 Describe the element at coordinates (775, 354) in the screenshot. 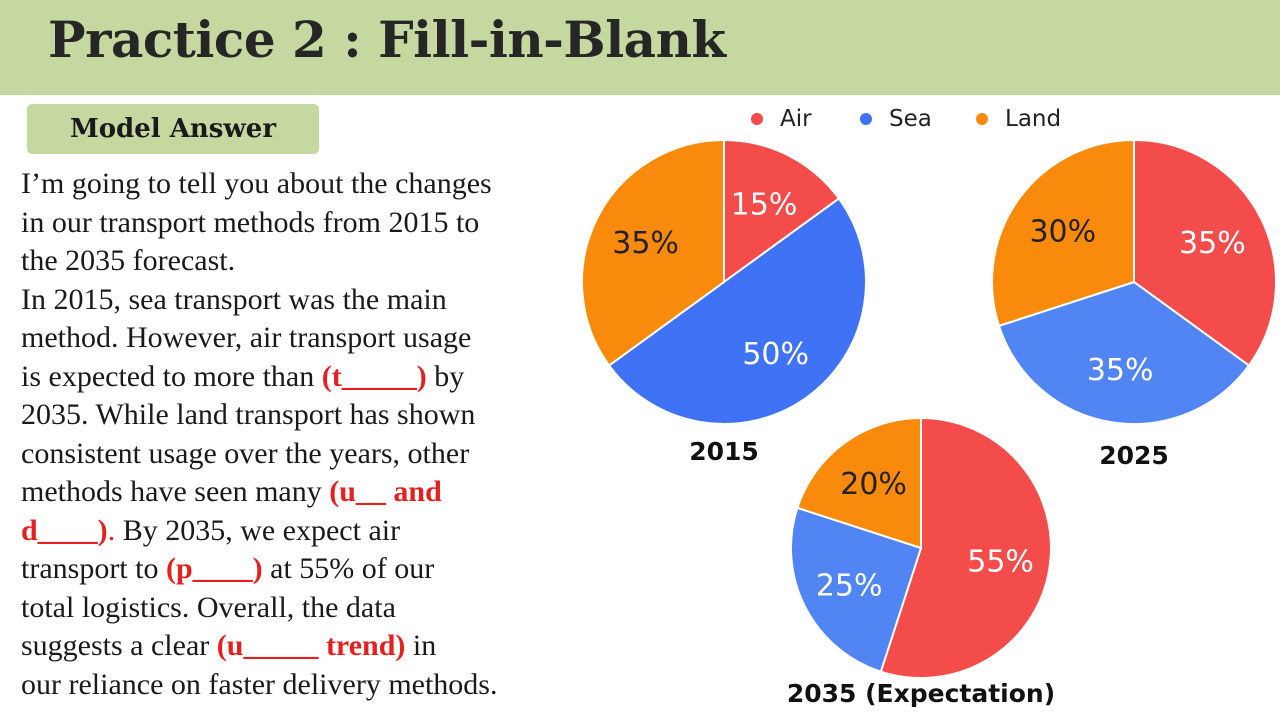

I see `slice-label-sea-1: 50%` at that location.